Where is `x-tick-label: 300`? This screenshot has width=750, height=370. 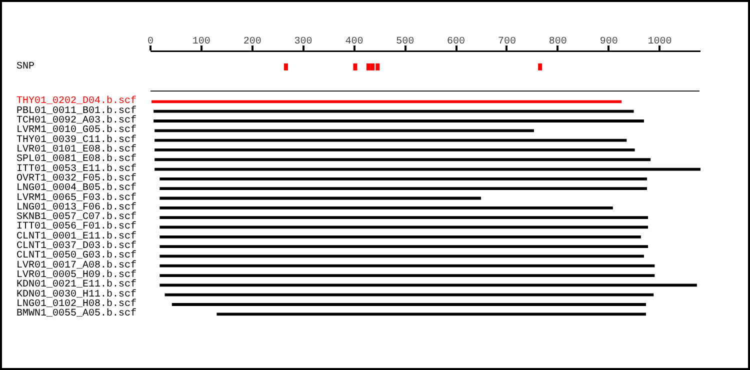
x-tick-label: 300 is located at coordinates (303, 42).